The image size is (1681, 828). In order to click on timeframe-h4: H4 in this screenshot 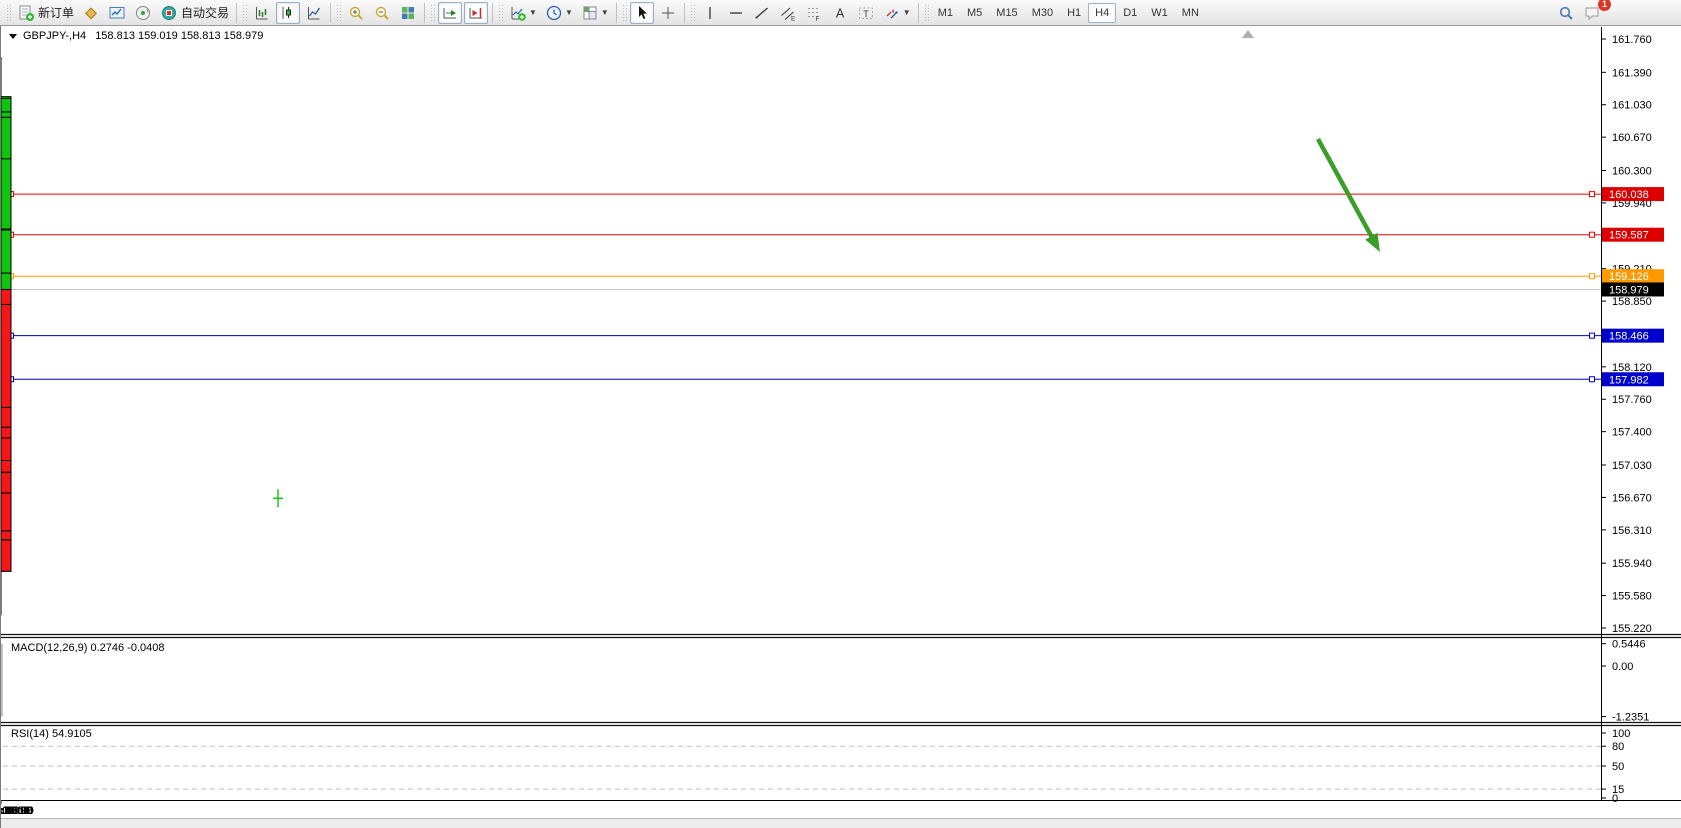, I will do `click(1102, 12)`.